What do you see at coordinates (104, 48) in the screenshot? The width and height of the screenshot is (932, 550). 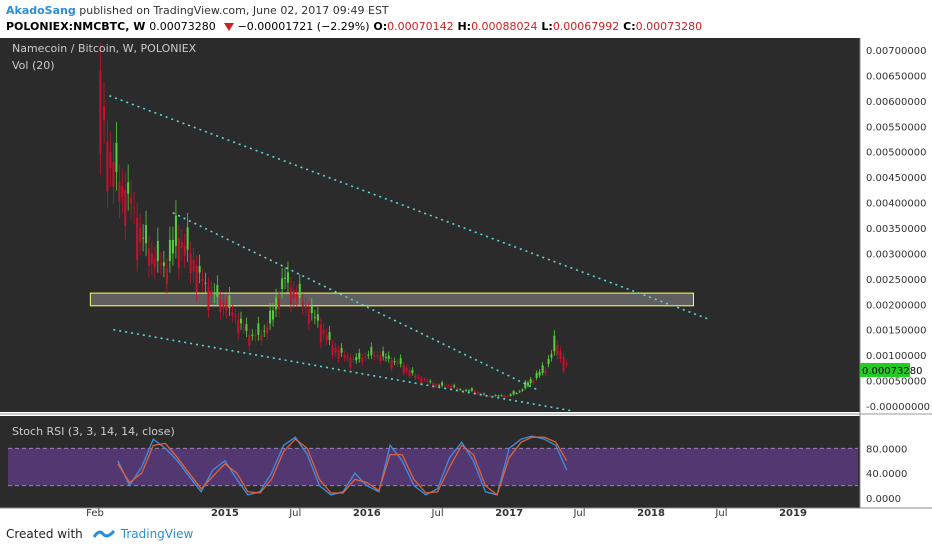 I see `chart-title: Namecoin / Bitcoin, W, POLONIEX` at bounding box center [104, 48].